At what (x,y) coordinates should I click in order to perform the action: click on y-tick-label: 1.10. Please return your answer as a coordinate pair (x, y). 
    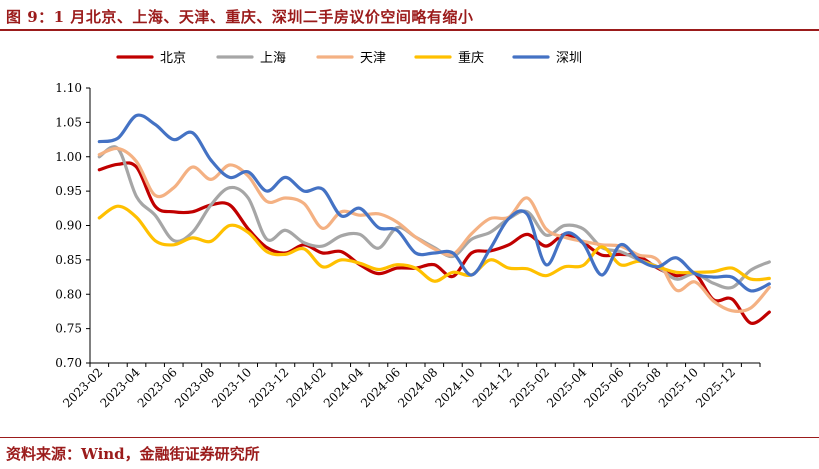
    Looking at the image, I should click on (68, 88).